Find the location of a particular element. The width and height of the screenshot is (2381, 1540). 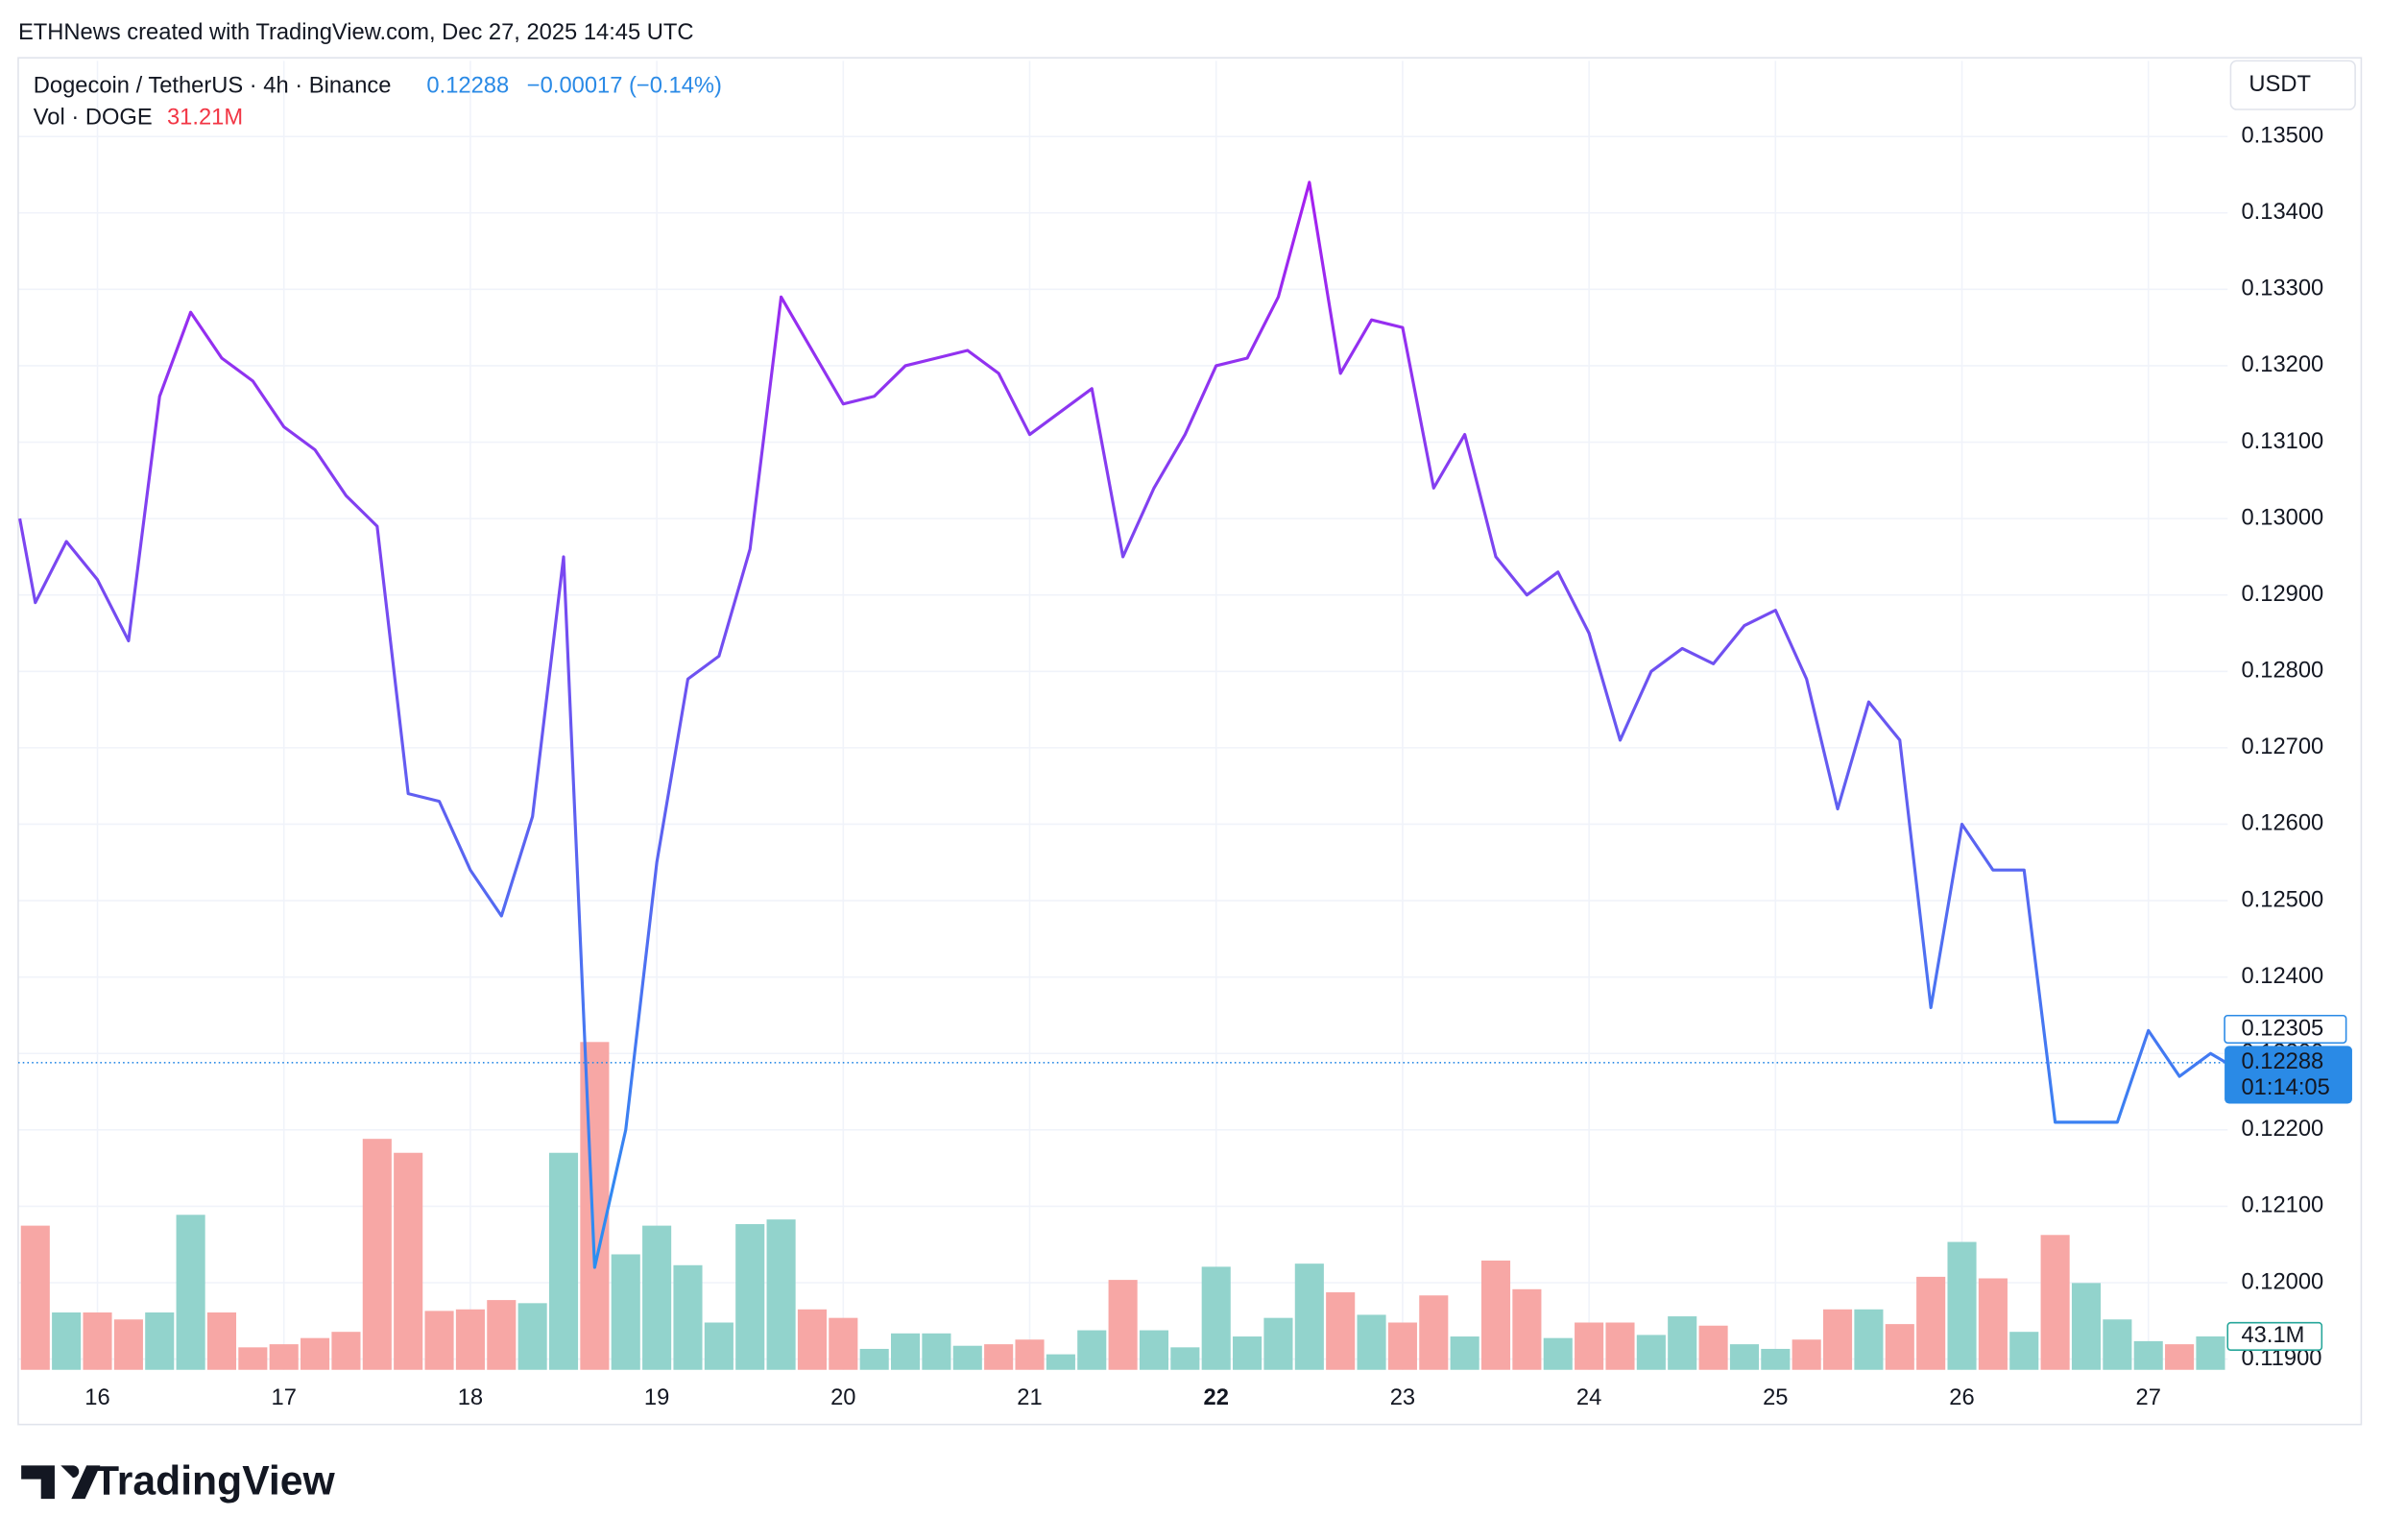

current-price-box is located at coordinates (2288, 1075).